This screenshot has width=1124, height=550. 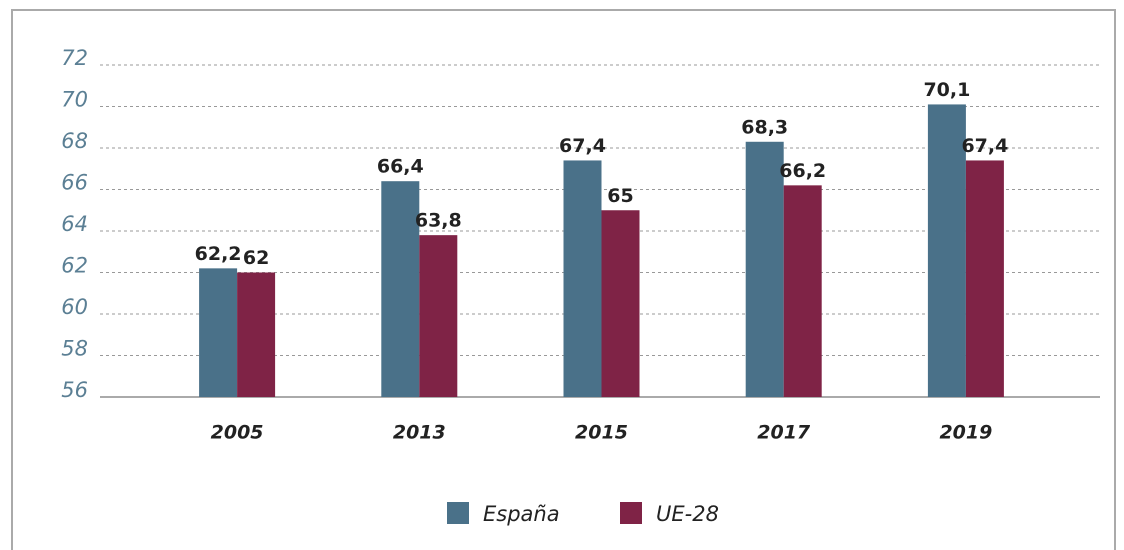 What do you see at coordinates (687, 514) in the screenshot?
I see `legend-label: UE-28` at bounding box center [687, 514].